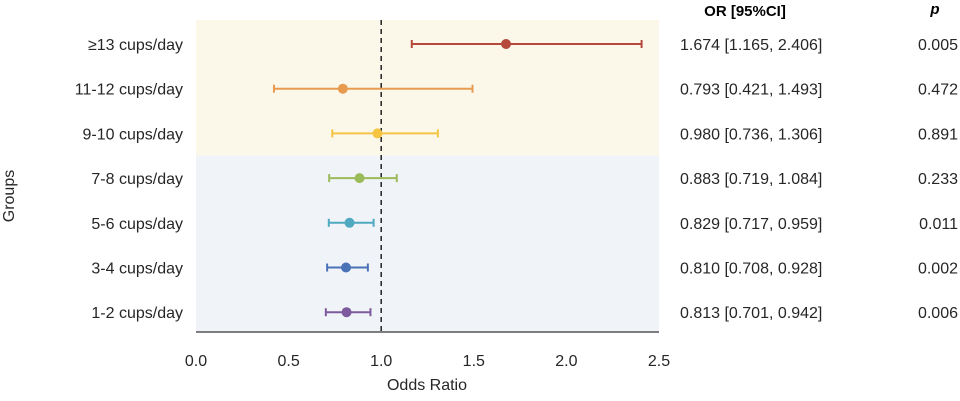 The height and width of the screenshot is (401, 960). Describe the element at coordinates (137, 269) in the screenshot. I see `group-label: 3-4 cups/day` at that location.